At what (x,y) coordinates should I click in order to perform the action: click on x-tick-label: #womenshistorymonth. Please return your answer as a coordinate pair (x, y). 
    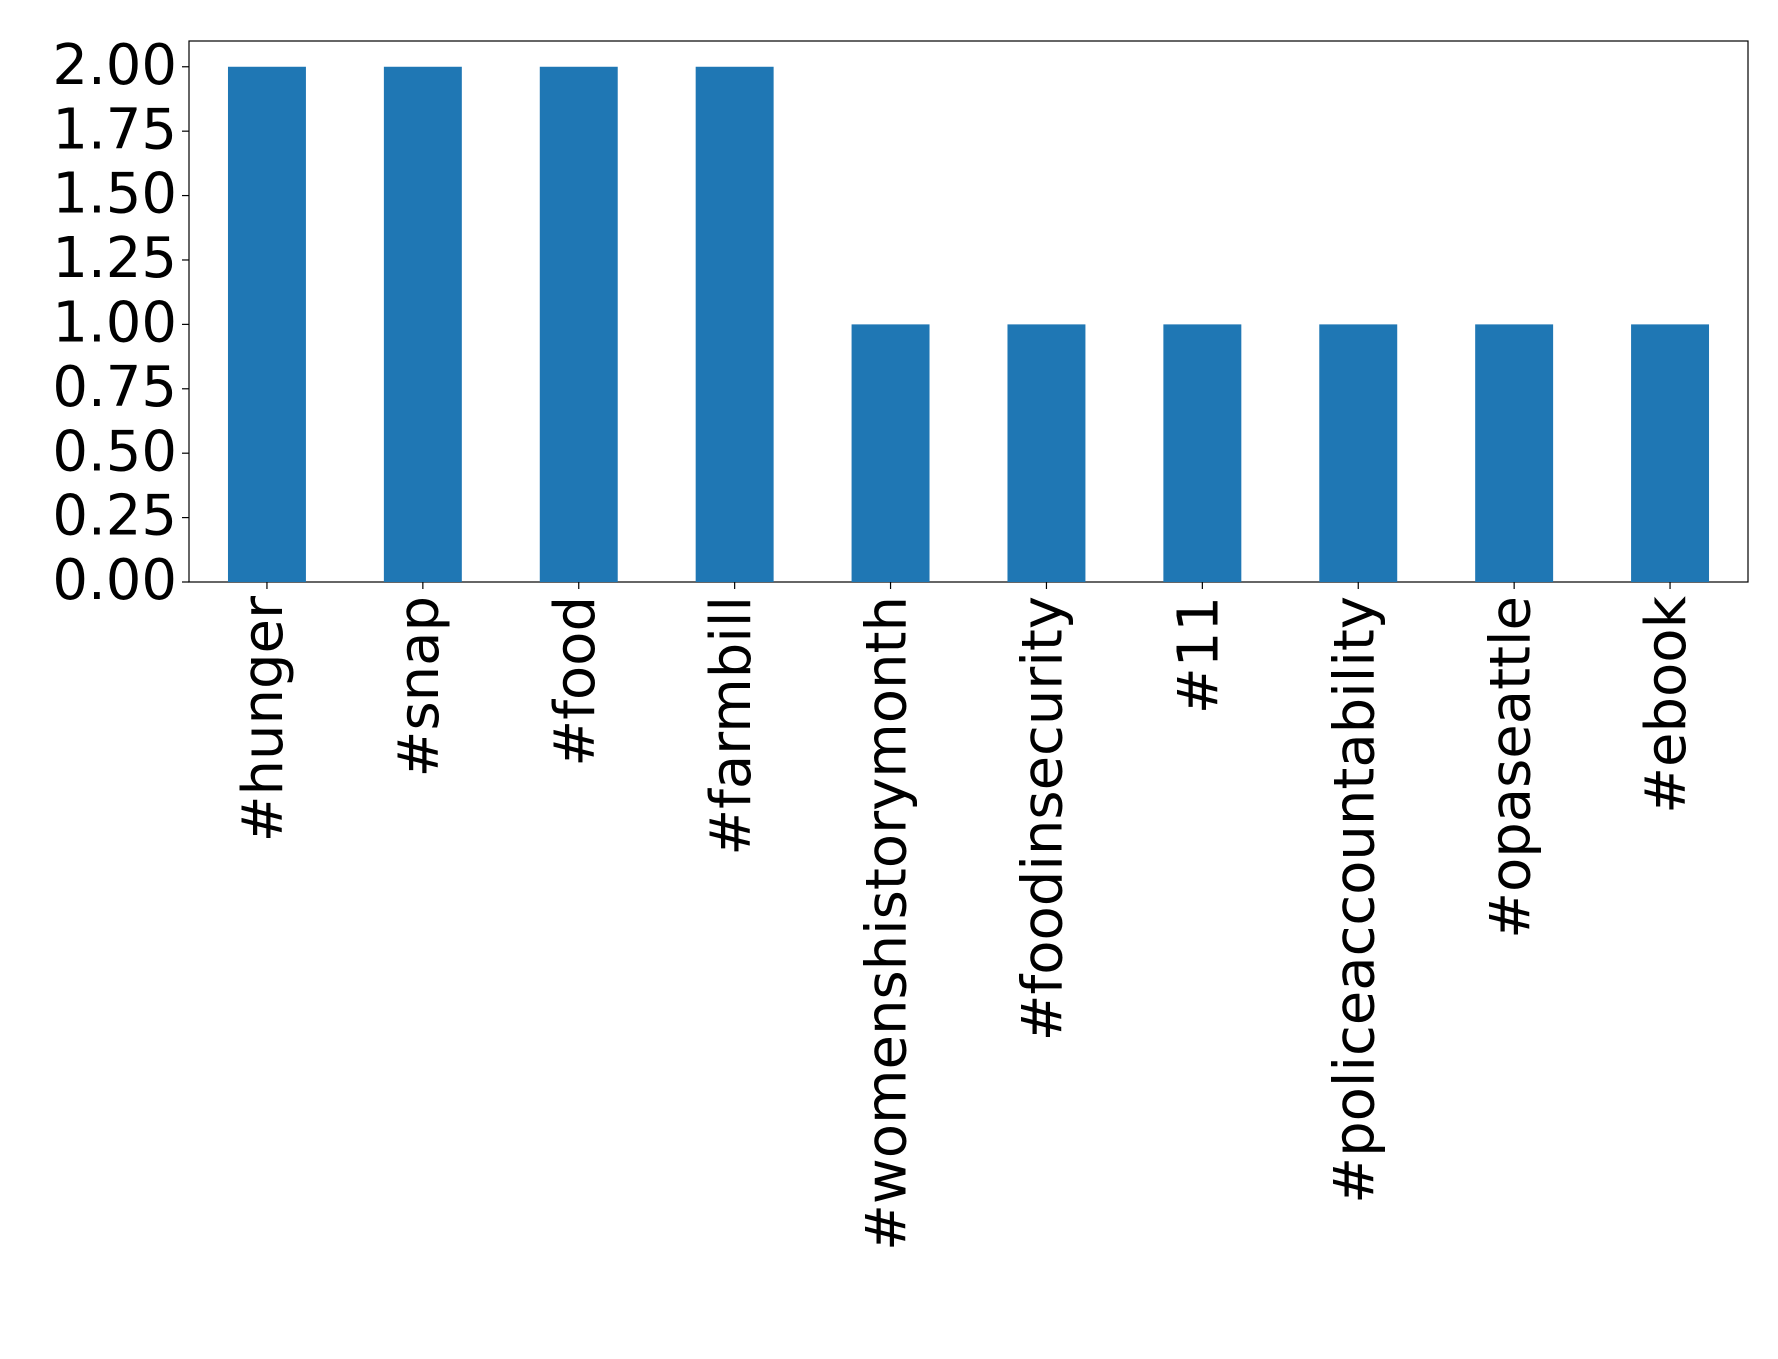
    Looking at the image, I should click on (887, 923).